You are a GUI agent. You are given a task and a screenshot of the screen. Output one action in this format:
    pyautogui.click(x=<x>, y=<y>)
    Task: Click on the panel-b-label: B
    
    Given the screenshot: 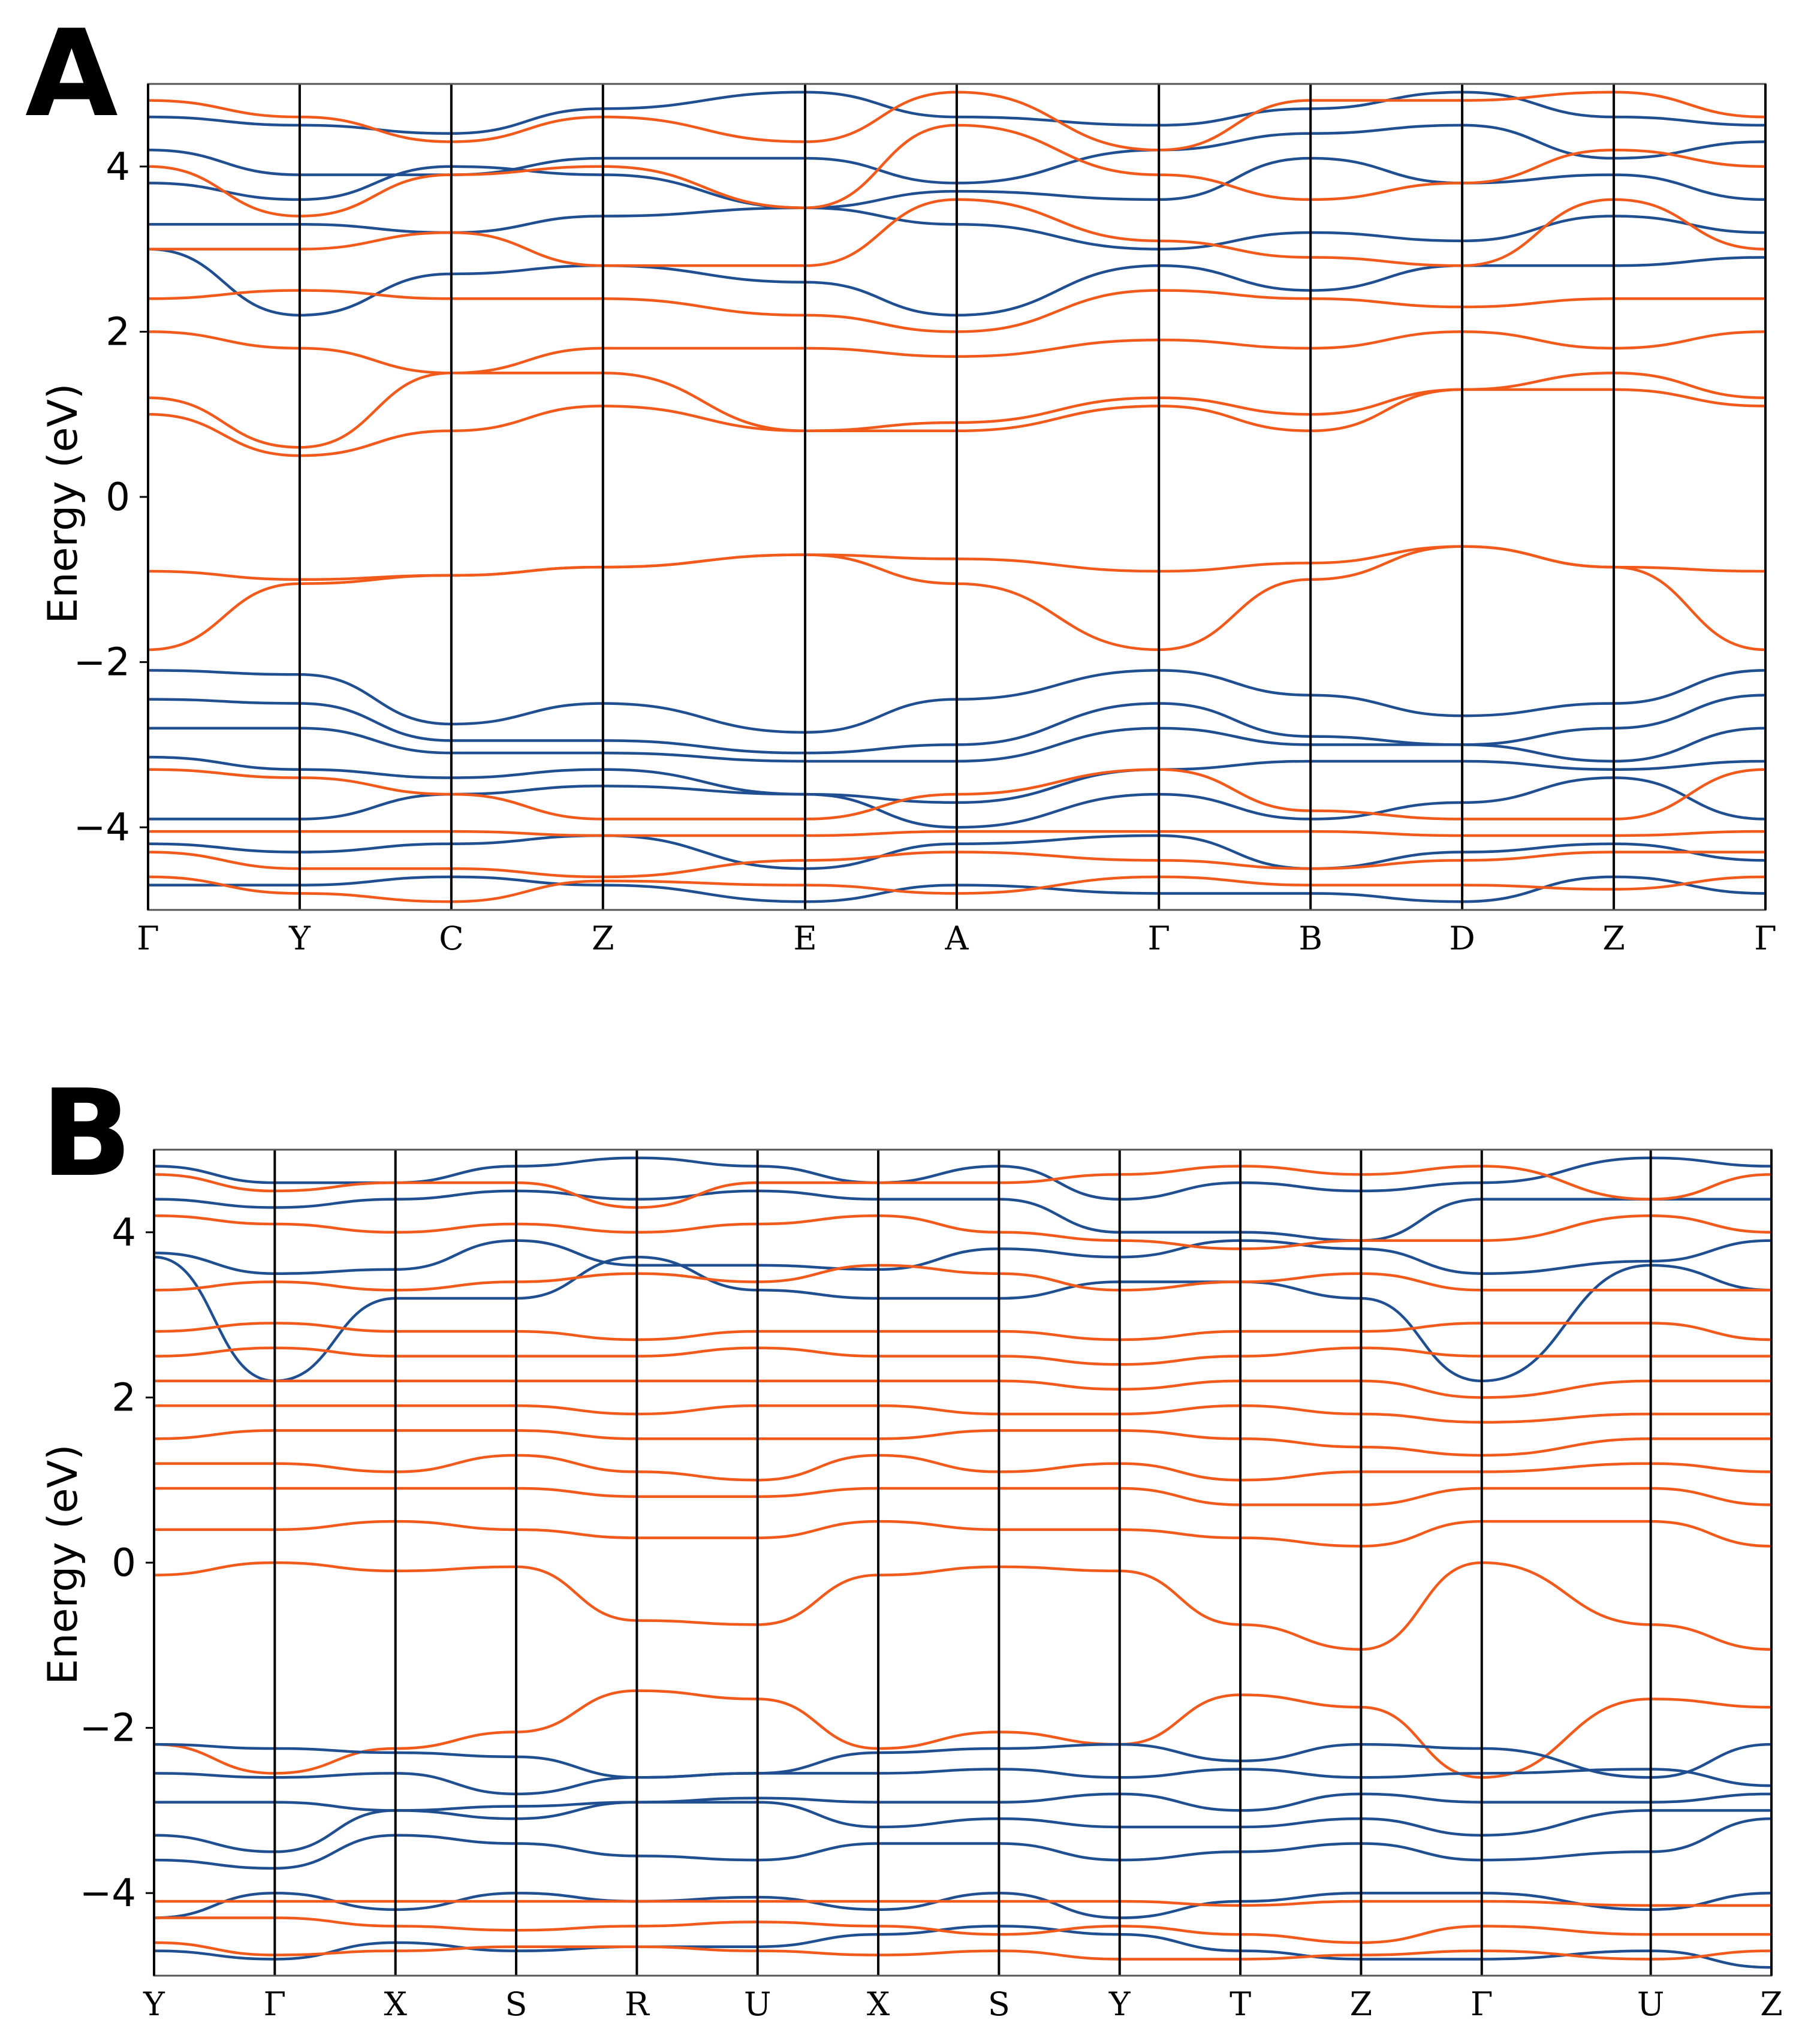 What is the action you would take?
    pyautogui.click(x=86, y=1134)
    